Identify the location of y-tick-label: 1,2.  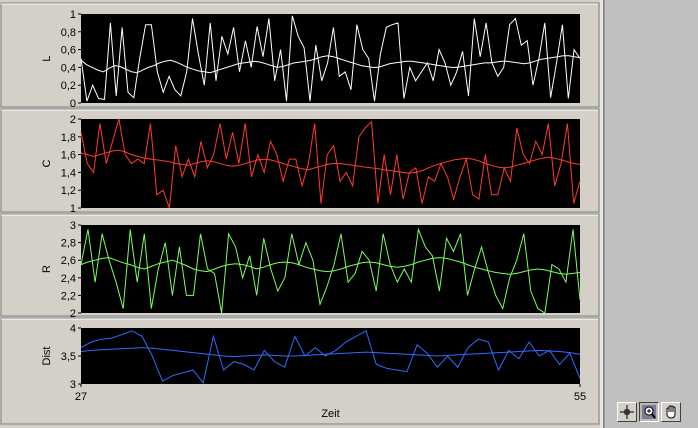
(68, 191).